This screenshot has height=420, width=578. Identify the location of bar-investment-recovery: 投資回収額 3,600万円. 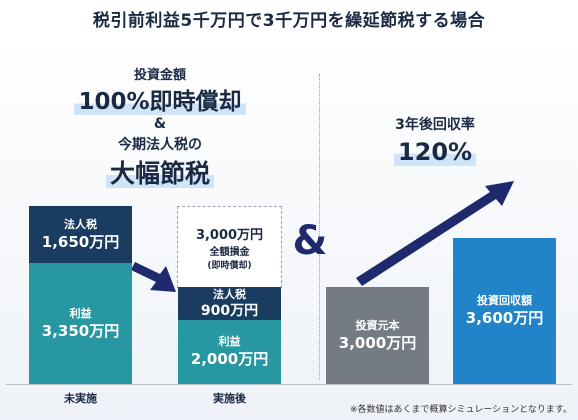
(504, 311).